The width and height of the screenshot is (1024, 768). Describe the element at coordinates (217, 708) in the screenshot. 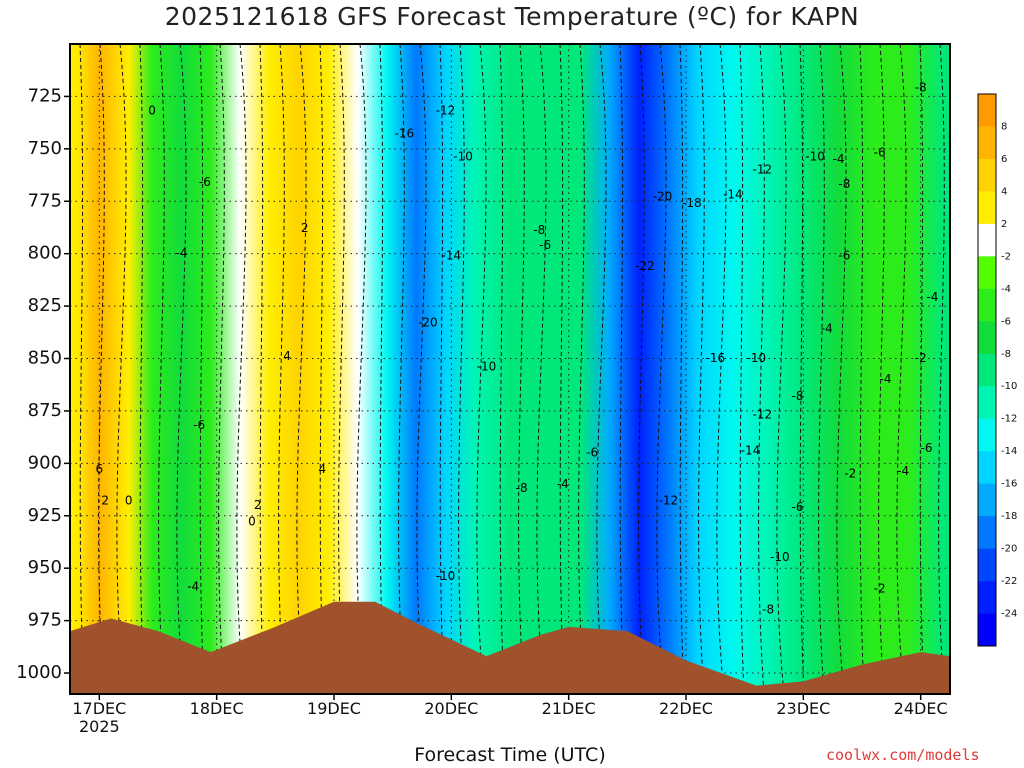

I see `x-tick-label: 18DEC` at that location.